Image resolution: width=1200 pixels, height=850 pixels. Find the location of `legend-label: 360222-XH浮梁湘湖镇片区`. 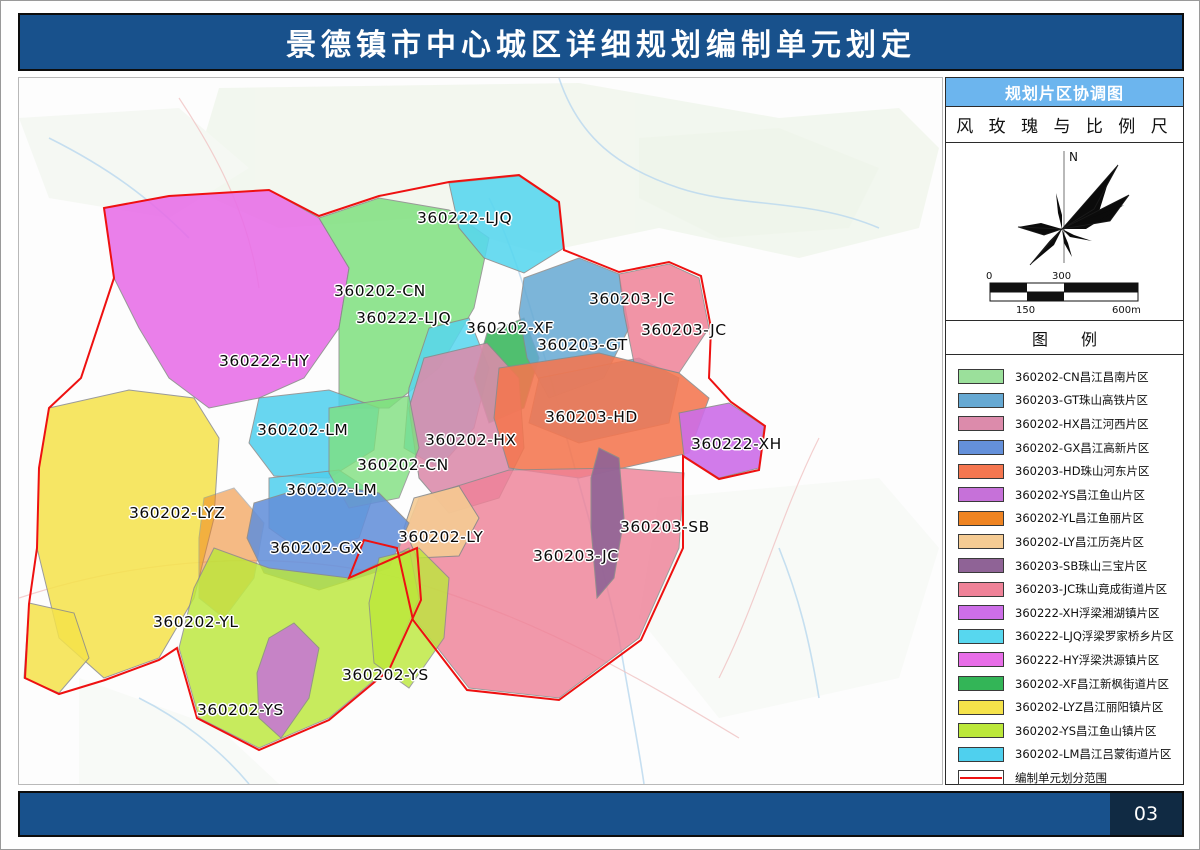

legend-label: 360222-XH浮梁湘湖镇片区 is located at coordinates (1087, 612).